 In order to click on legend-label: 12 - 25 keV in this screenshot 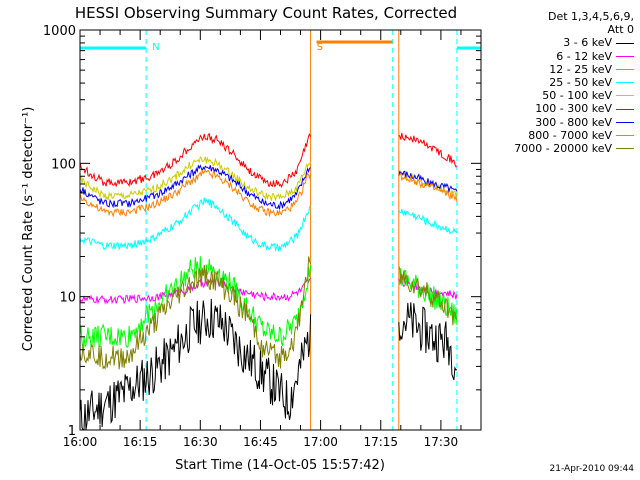, I will do `click(580, 69)`.